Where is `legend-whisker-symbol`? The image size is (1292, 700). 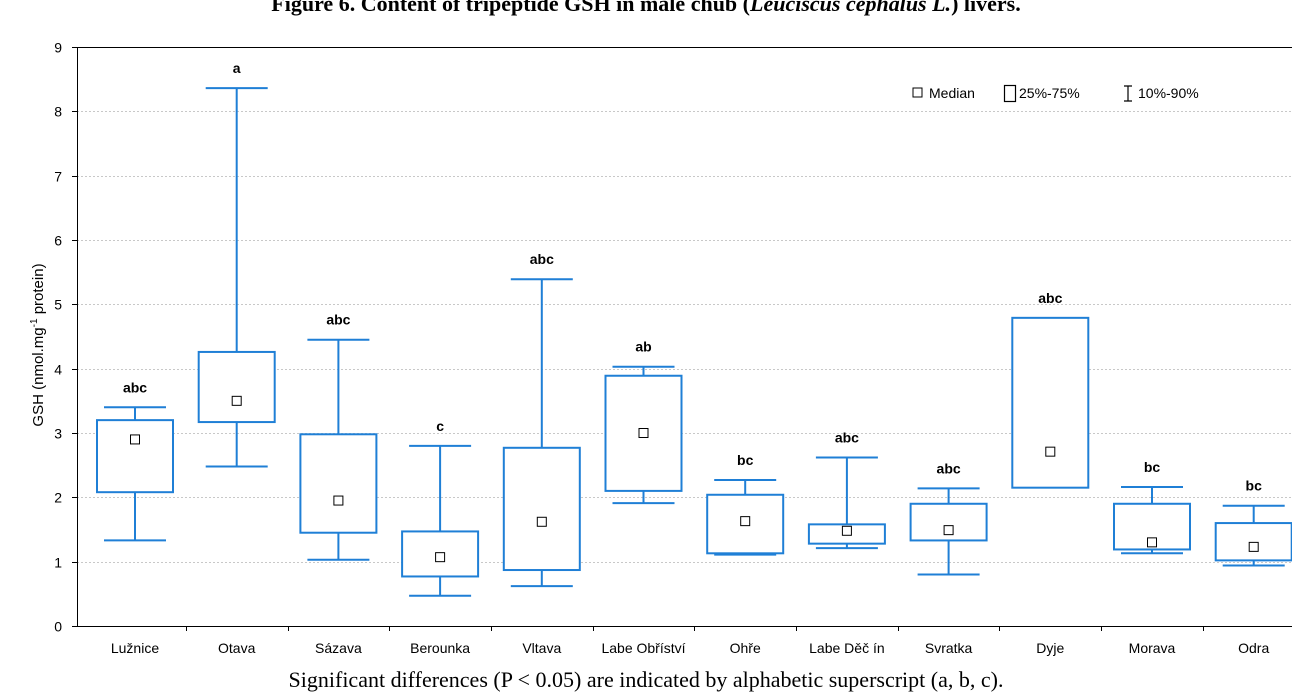 legend-whisker-symbol is located at coordinates (1128, 93).